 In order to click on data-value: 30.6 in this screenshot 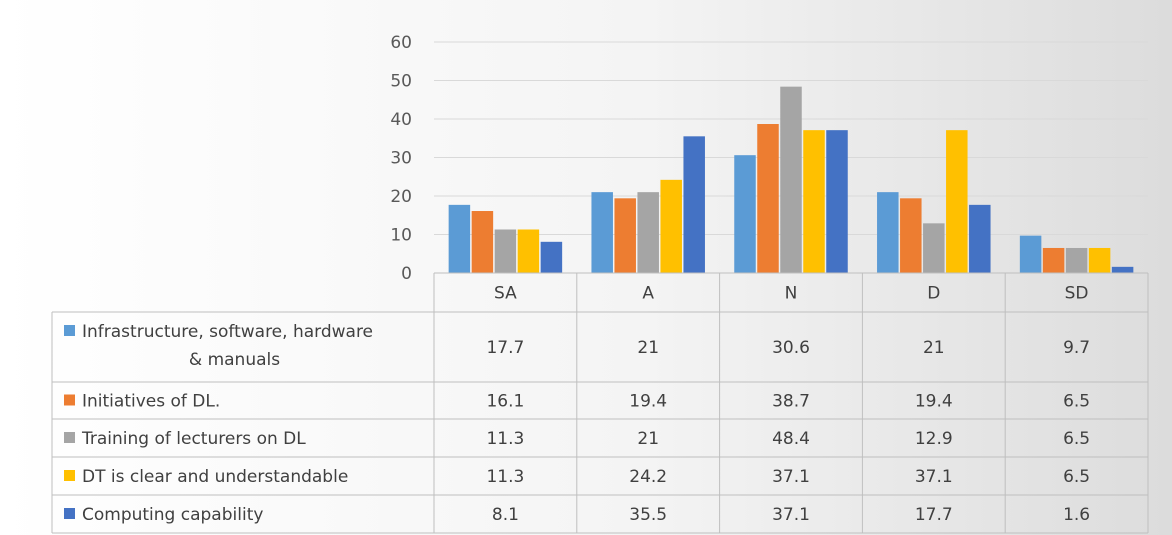, I will do `click(791, 348)`.